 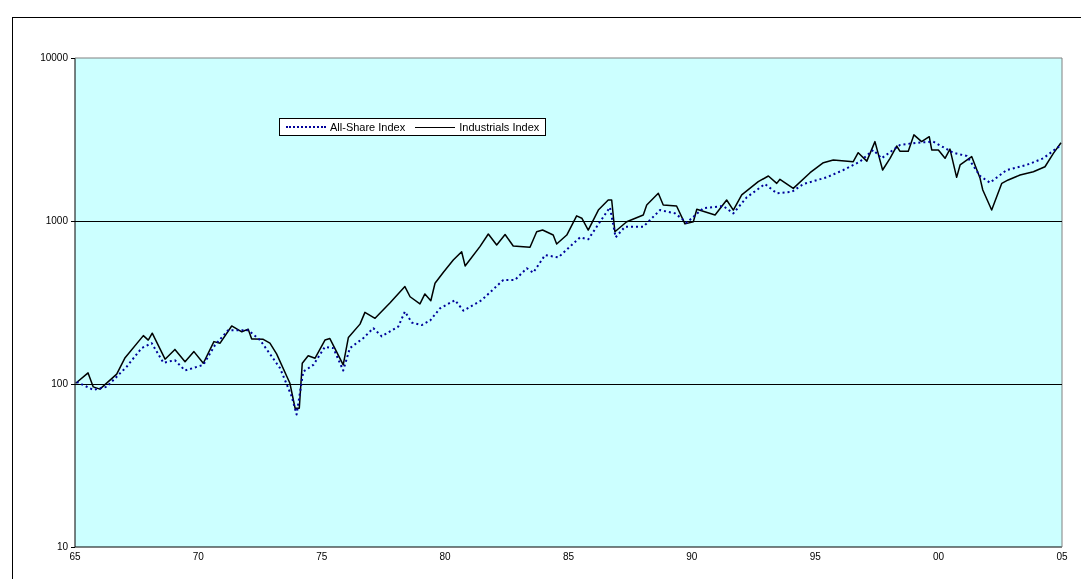 What do you see at coordinates (62, 546) in the screenshot?
I see `y-tick-label: 10` at bounding box center [62, 546].